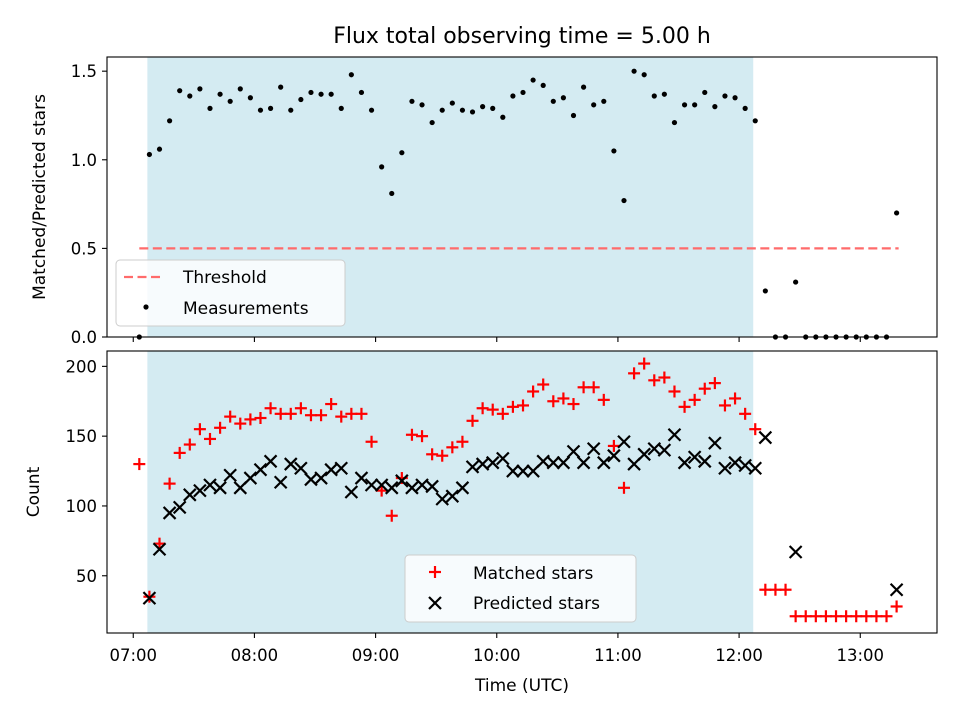  I want to click on bottom-y-tick-label-3: 200, so click(82, 366).